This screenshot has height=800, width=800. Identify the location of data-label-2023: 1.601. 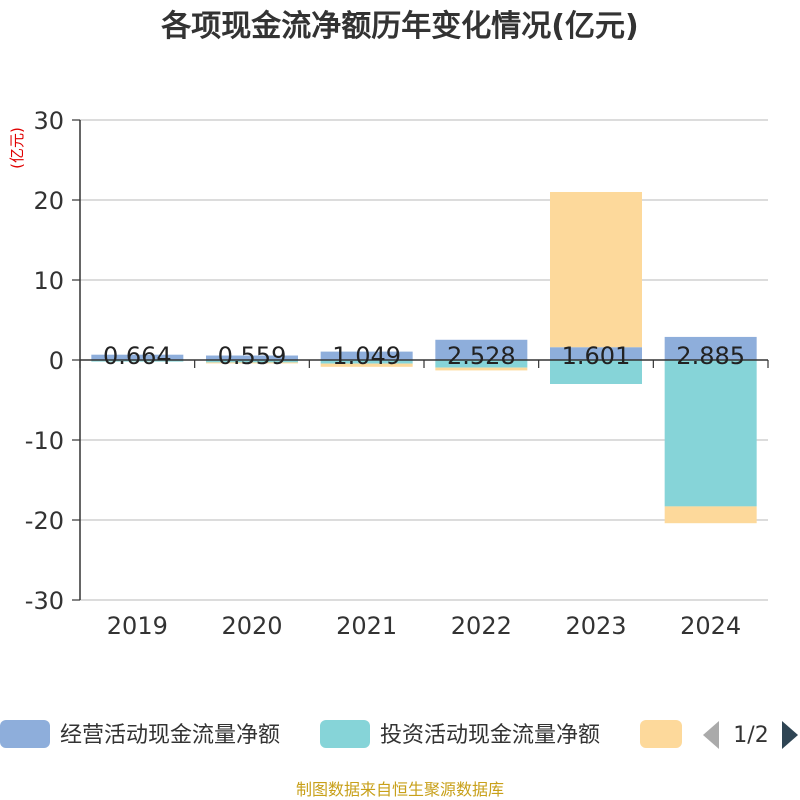
(596, 356).